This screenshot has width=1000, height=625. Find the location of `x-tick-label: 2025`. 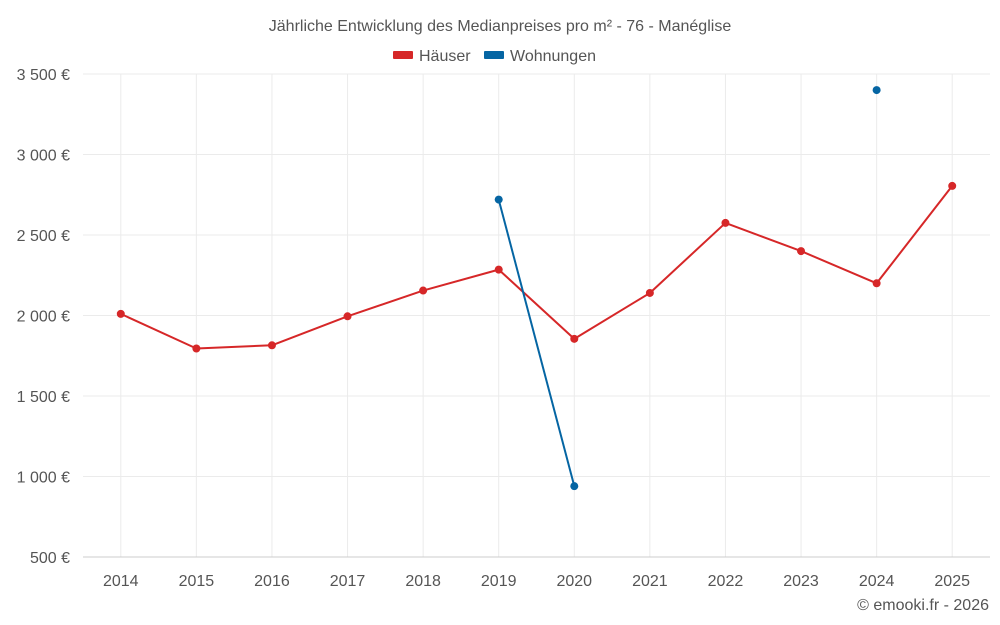

x-tick-label: 2025 is located at coordinates (952, 581).